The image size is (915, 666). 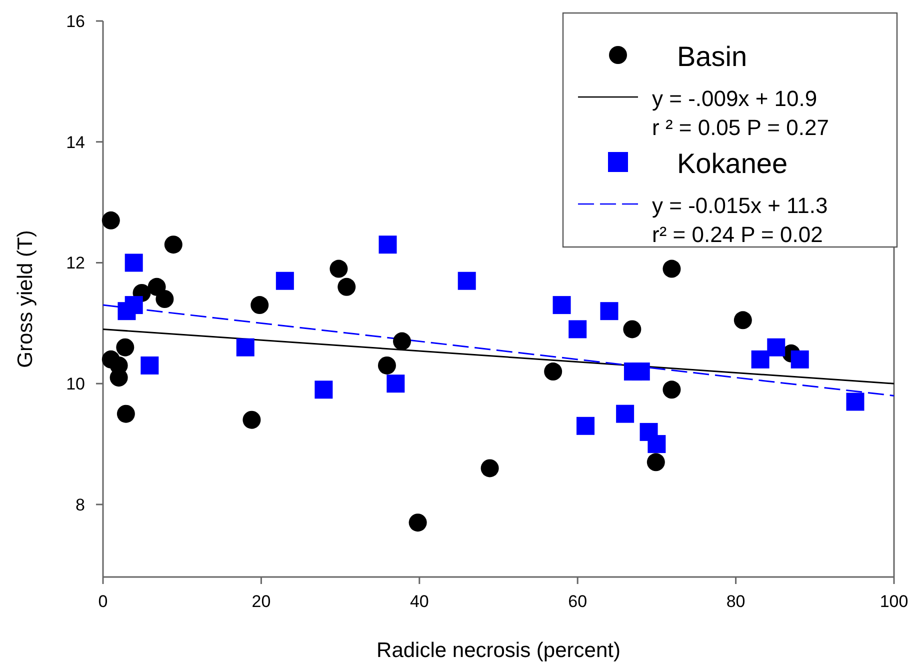 I want to click on annotation: r ² = 0.05 P = 0.27, so click(x=740, y=127).